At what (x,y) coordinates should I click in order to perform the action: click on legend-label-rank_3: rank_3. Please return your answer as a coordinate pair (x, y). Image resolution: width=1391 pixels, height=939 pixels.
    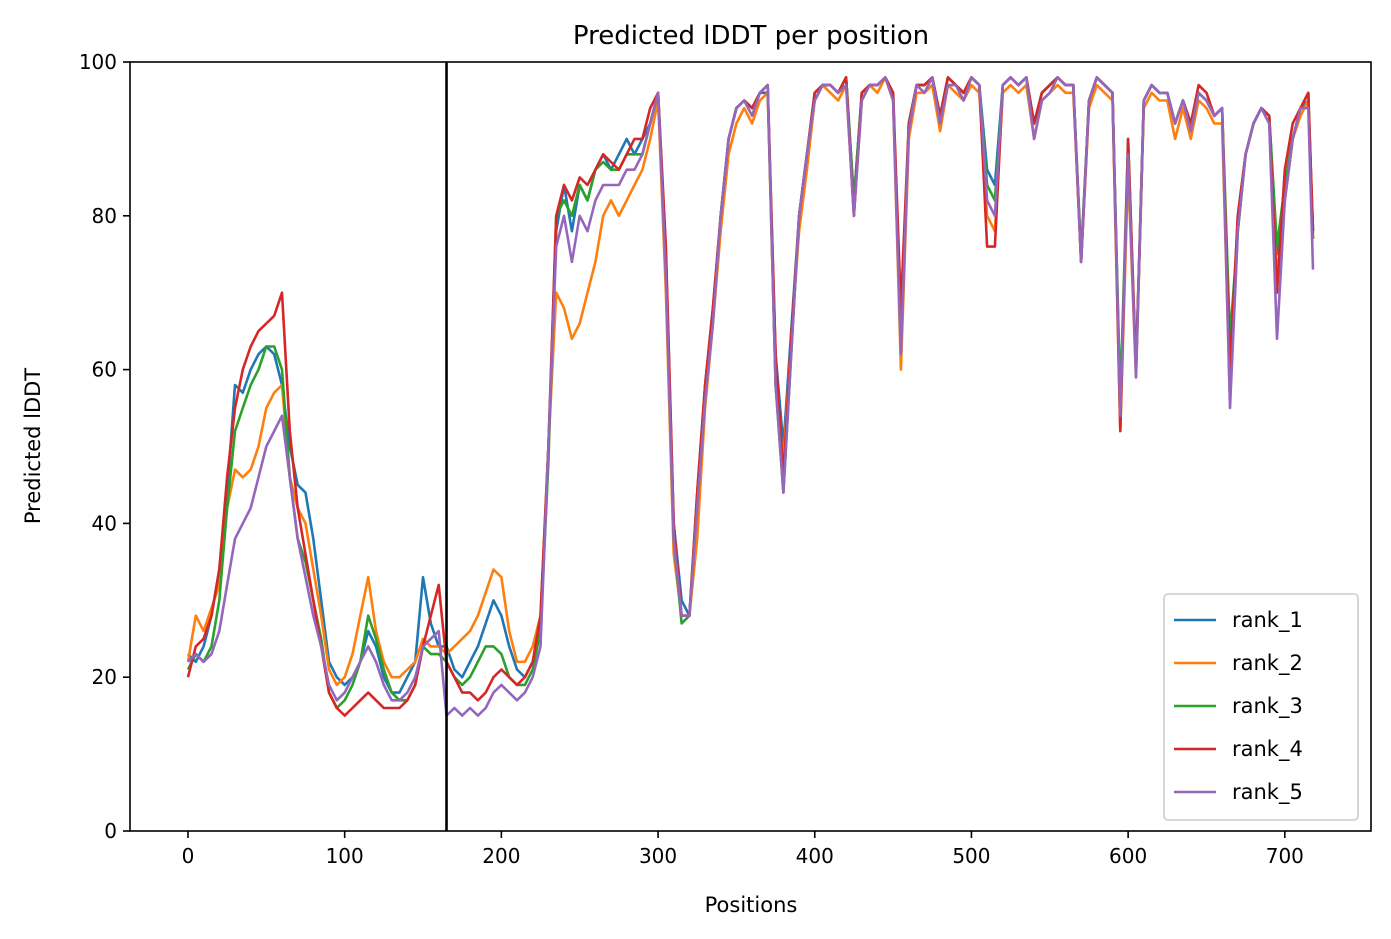
    Looking at the image, I should click on (1267, 706).